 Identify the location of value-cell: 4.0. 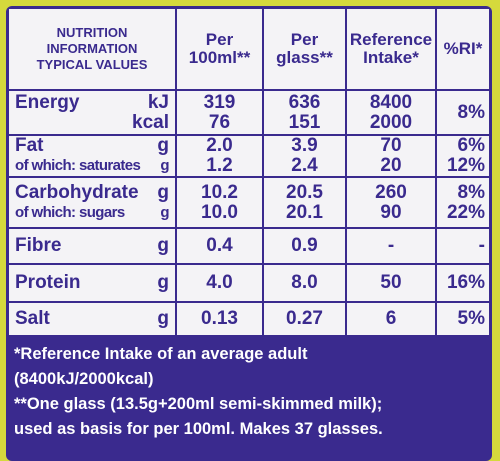
(218, 283).